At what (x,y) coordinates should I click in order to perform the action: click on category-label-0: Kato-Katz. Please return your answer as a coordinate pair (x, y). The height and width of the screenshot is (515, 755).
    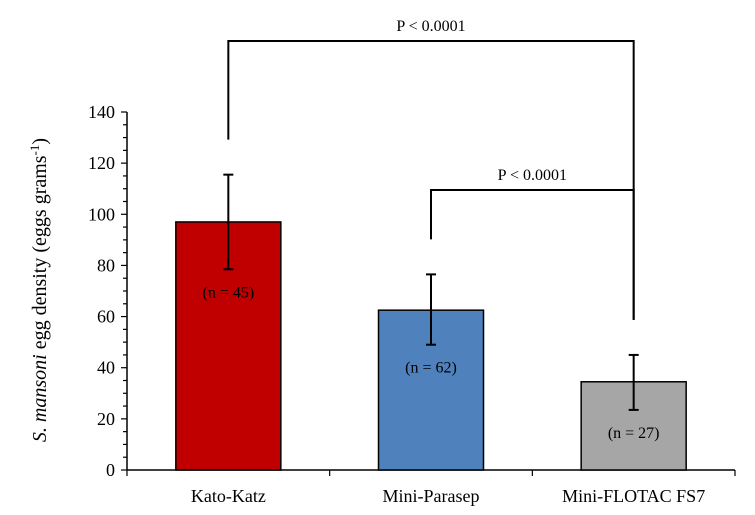
    Looking at the image, I should click on (228, 496).